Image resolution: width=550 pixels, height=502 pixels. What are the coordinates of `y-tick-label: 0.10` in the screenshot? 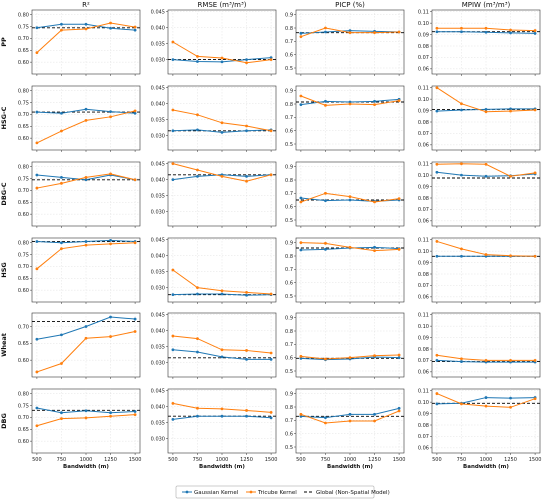 It's located at (423, 176).